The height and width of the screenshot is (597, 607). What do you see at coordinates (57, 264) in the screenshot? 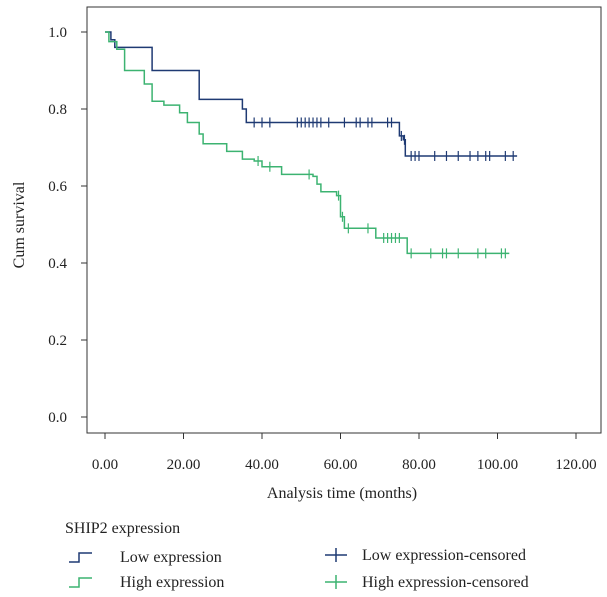
I see `y-tick-label: 0.4` at bounding box center [57, 264].